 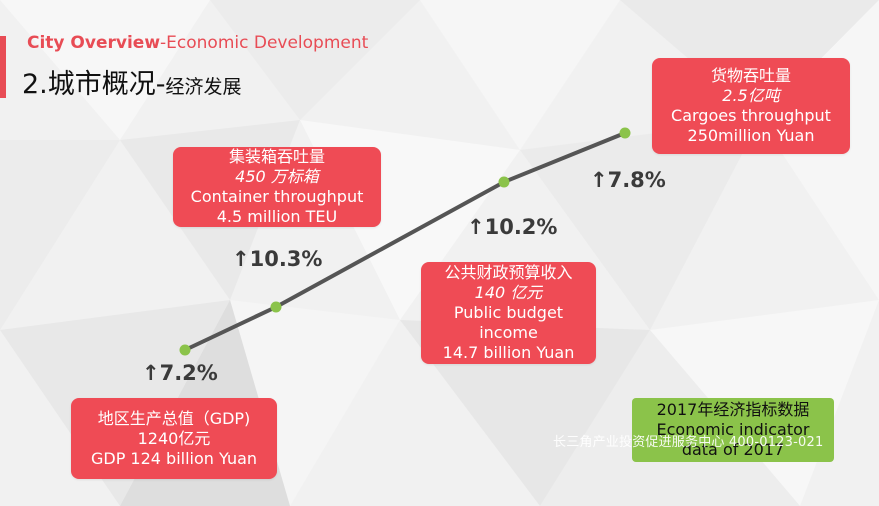 What do you see at coordinates (277, 216) in the screenshot?
I see `container-en-value: 4.5 million TEU` at bounding box center [277, 216].